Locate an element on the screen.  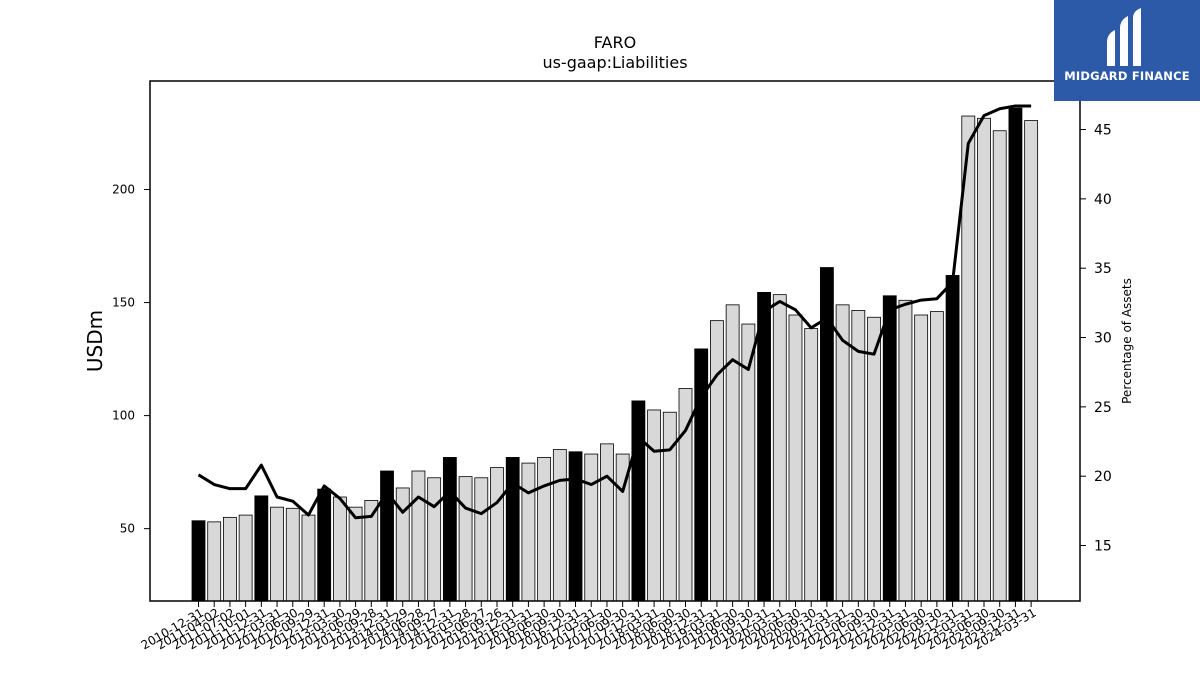
right-axis: 15 20 25 30 35 40 45 is located at coordinates (1096, 339).